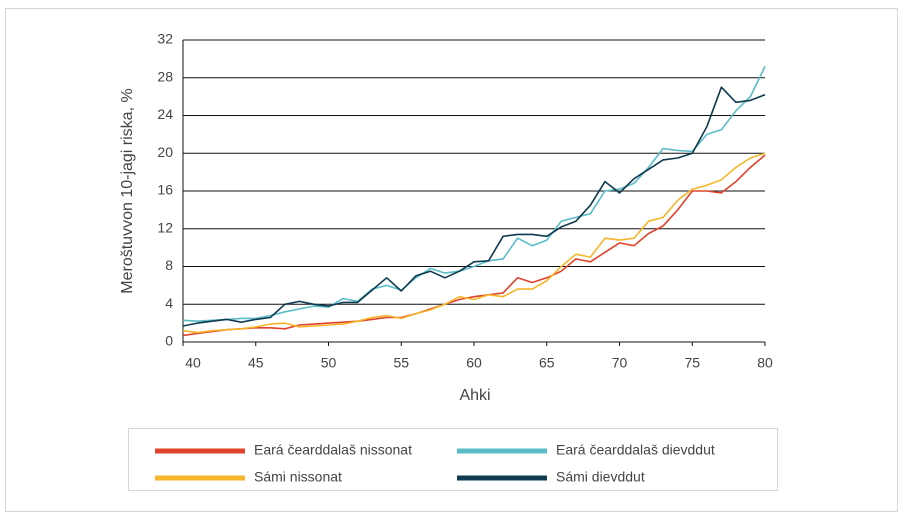 Image resolution: width=904 pixels, height=518 pixels. What do you see at coordinates (165, 39) in the screenshot?
I see `y-tick-label: 32` at bounding box center [165, 39].